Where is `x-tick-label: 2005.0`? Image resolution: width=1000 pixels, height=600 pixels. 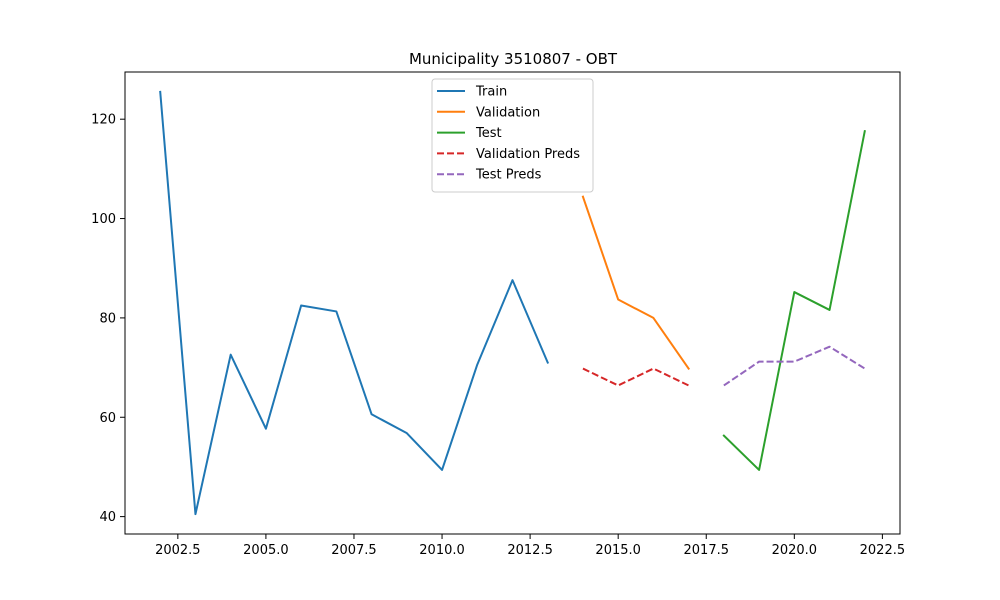
x-tick-label: 2005.0 is located at coordinates (266, 550).